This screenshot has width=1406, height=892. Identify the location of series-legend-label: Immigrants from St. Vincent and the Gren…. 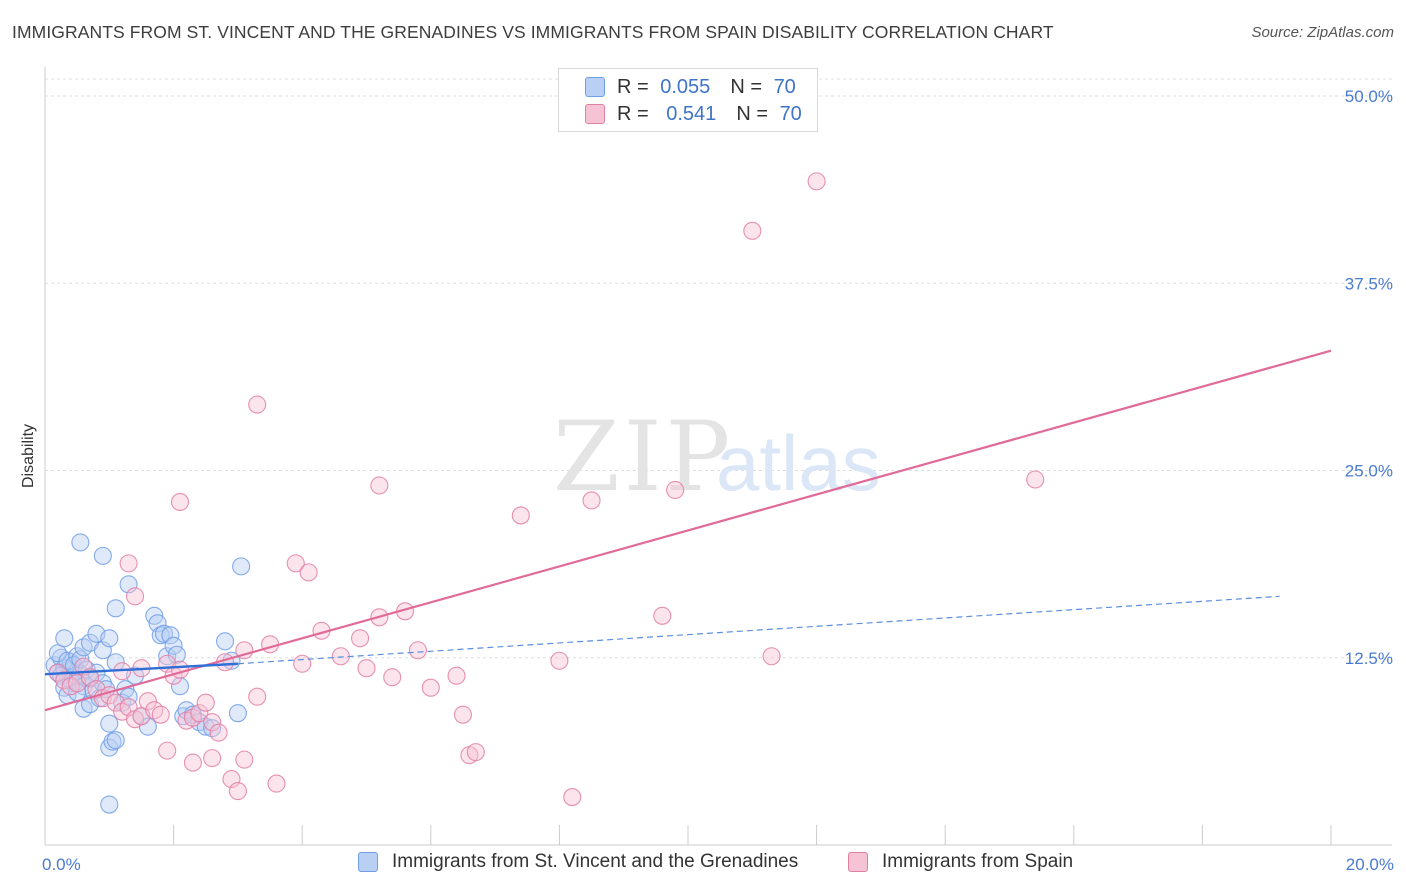
(595, 861).